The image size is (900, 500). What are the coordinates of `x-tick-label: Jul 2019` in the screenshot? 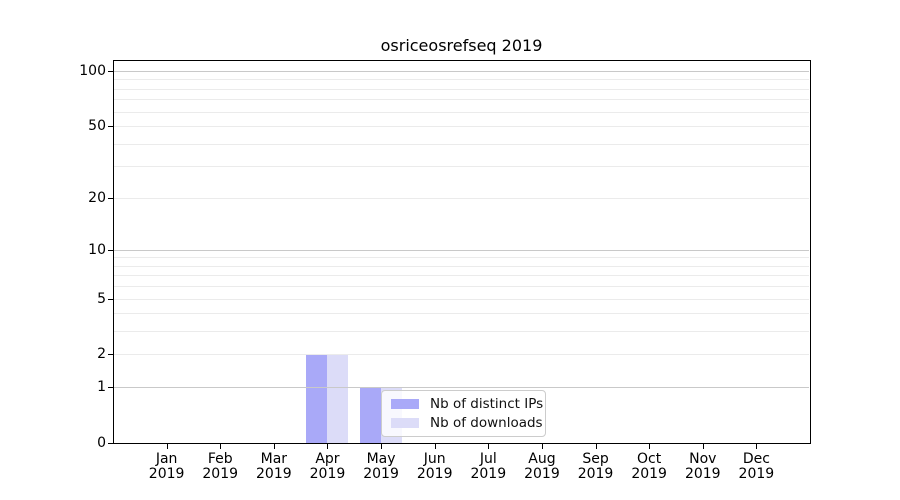 It's located at (488, 466).